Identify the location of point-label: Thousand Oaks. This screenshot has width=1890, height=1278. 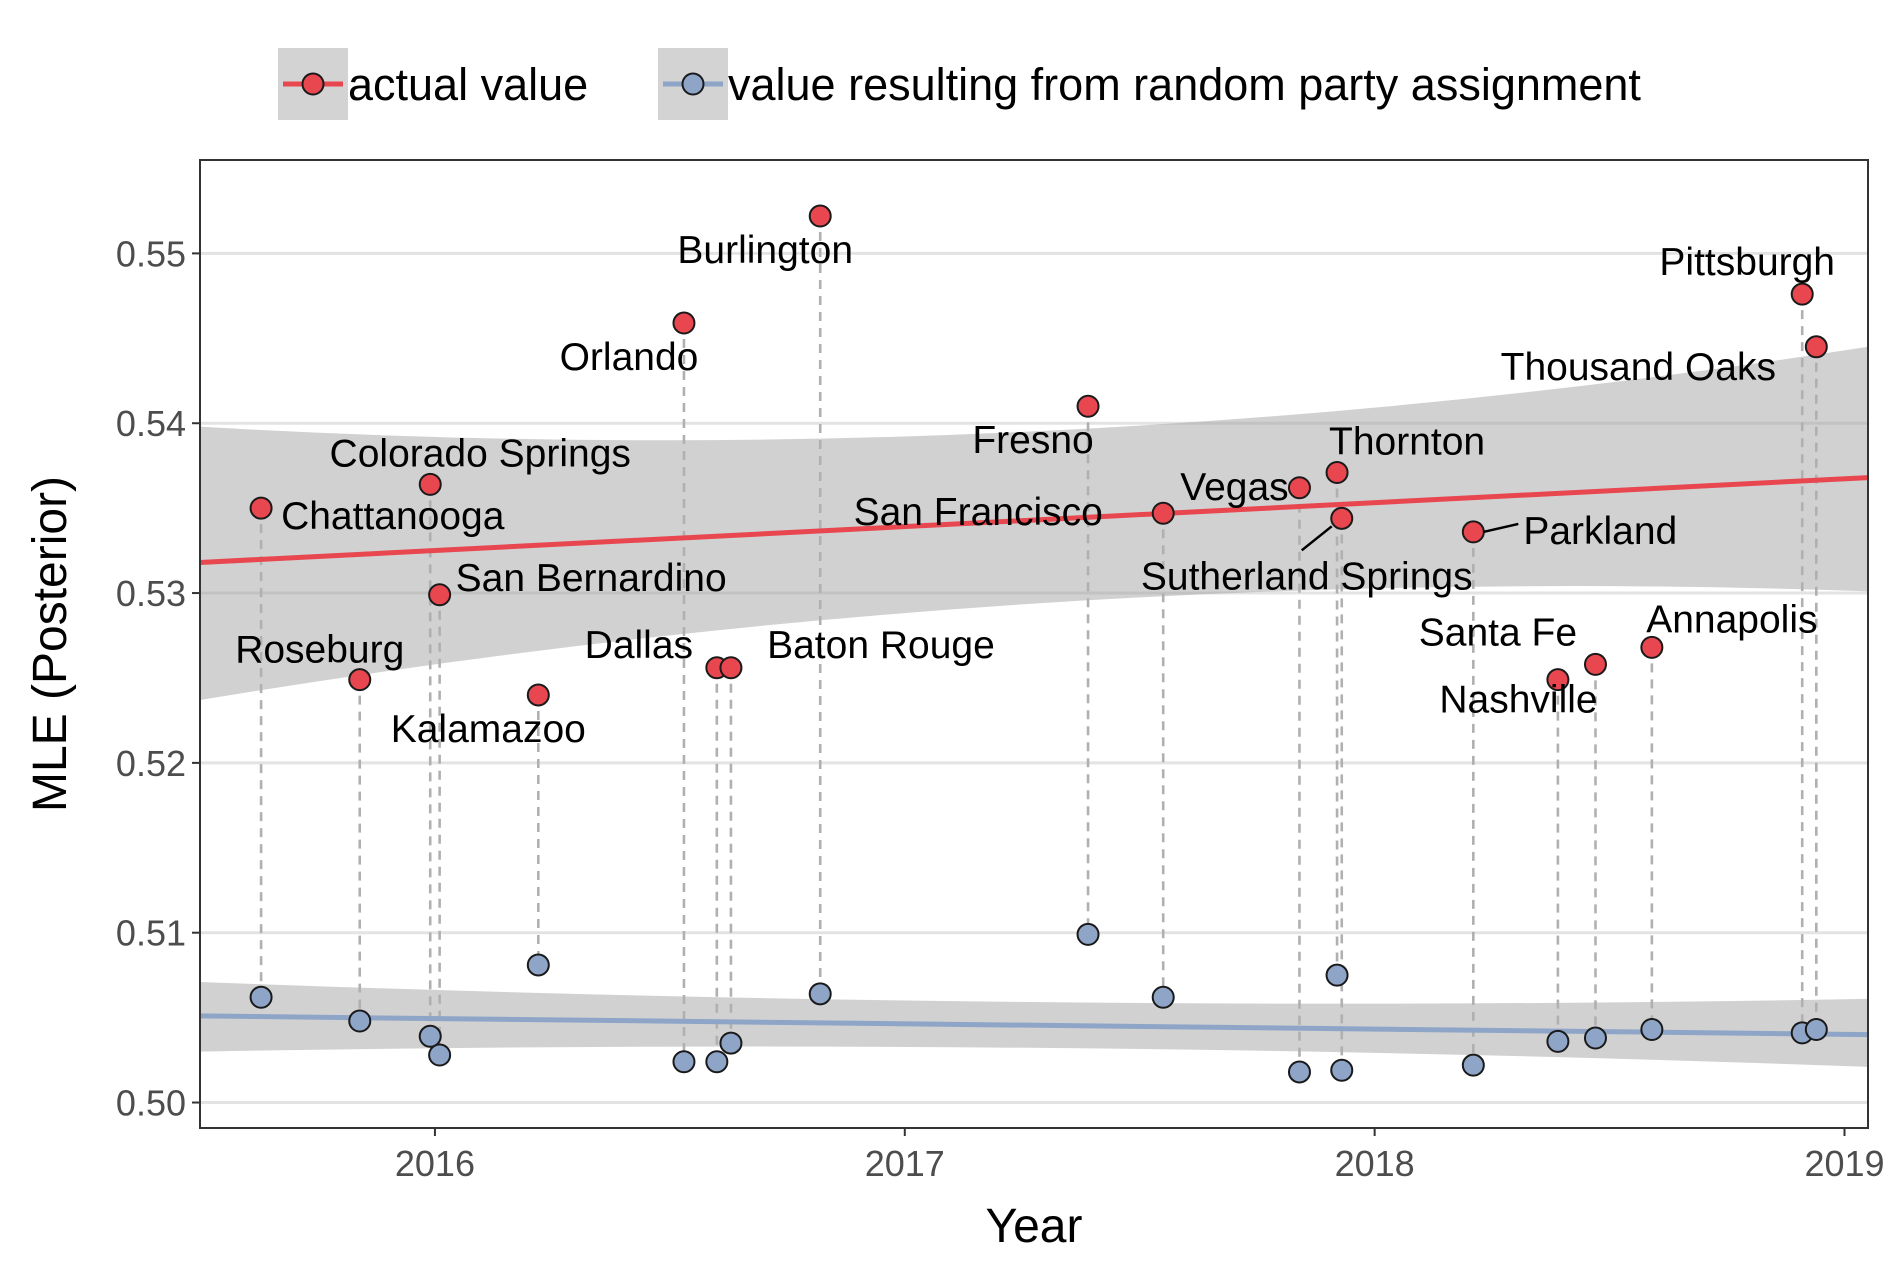
(1638, 367).